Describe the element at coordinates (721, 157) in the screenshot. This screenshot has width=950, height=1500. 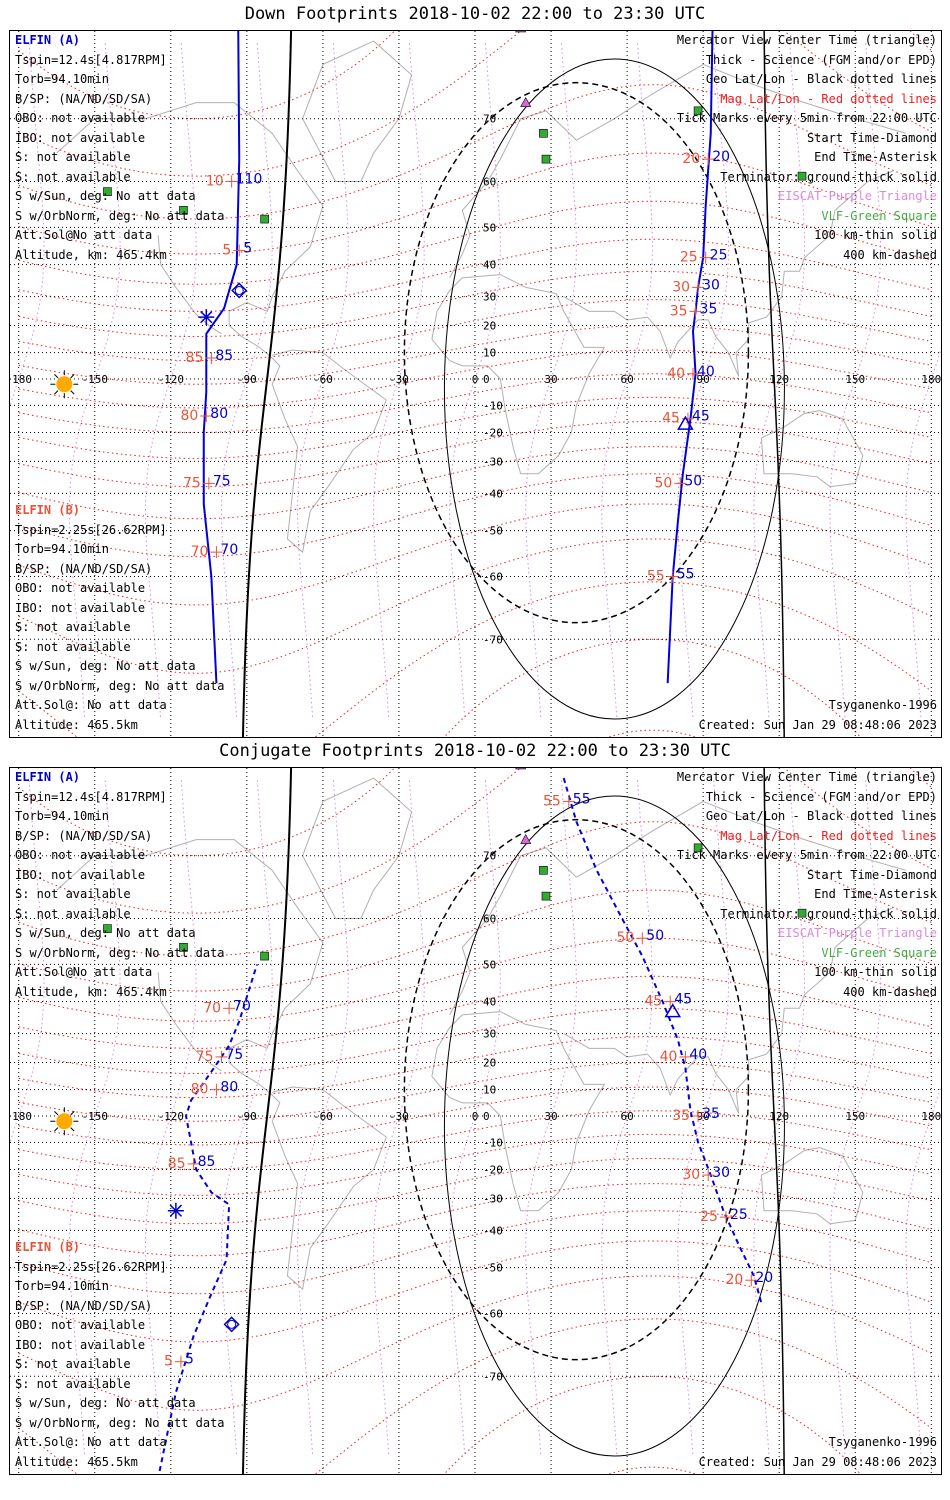
I see `tick-label-a: 20` at that location.